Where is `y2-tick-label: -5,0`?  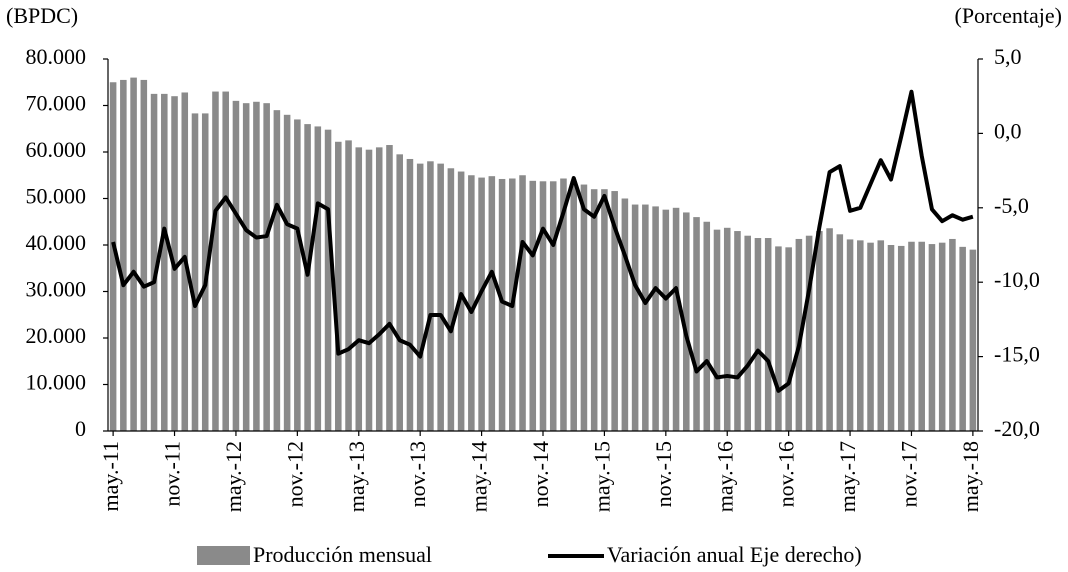
y2-tick-label: -5,0 is located at coordinates (1011, 205).